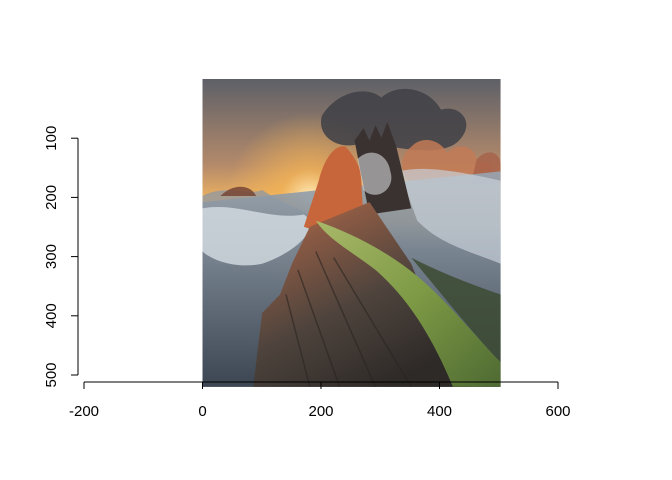 This screenshot has height=480, width=672. Describe the element at coordinates (202, 411) in the screenshot. I see `x-tick-label: 0` at that location.